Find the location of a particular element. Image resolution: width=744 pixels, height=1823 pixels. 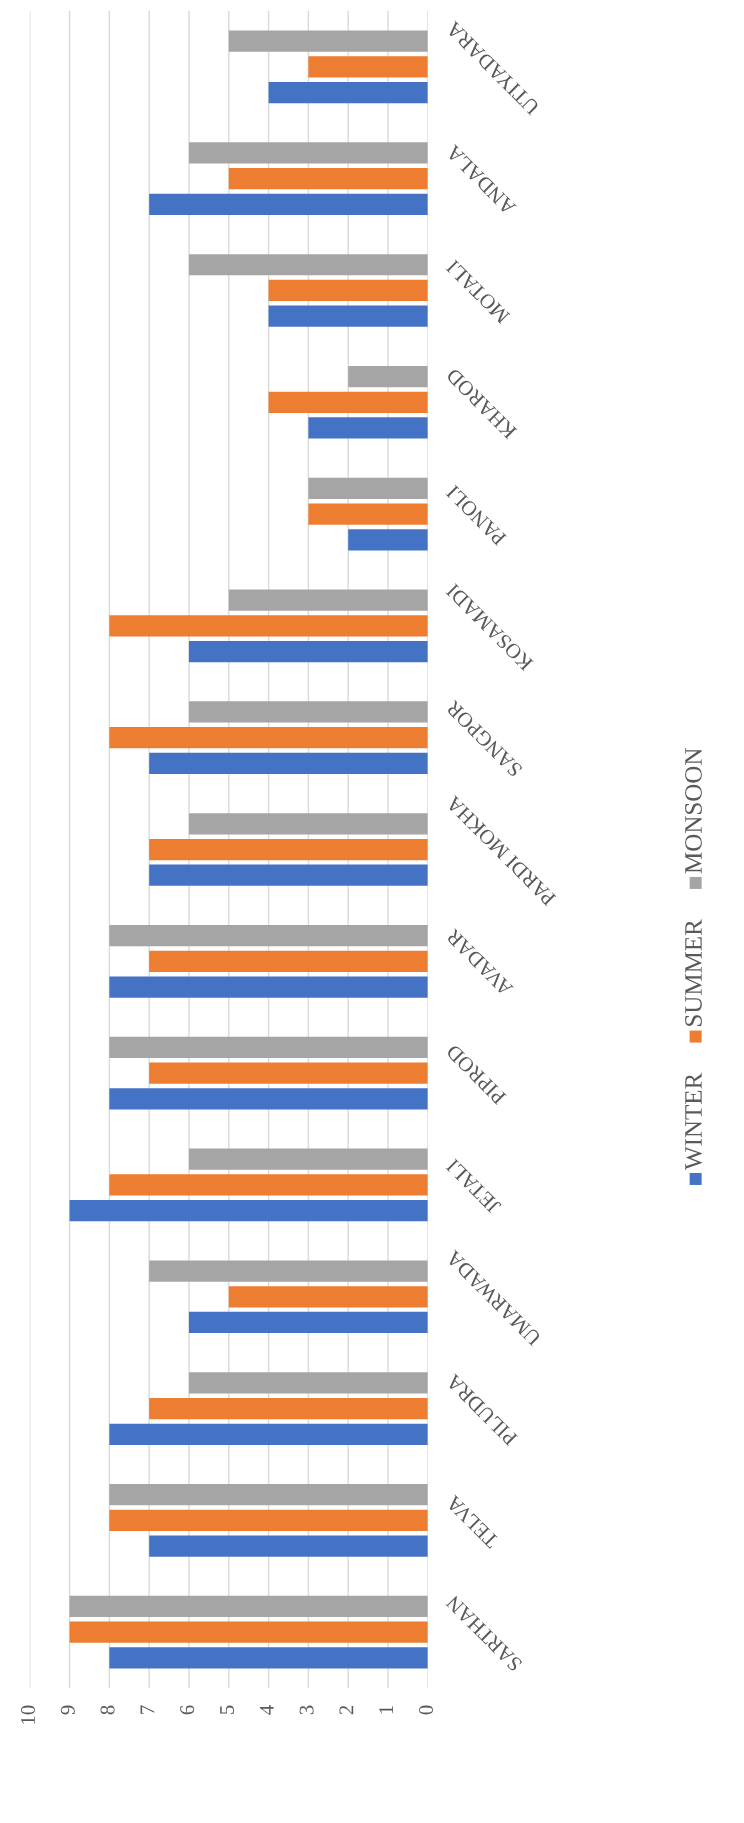

x-tick-label: 1 is located at coordinates (386, 1710).